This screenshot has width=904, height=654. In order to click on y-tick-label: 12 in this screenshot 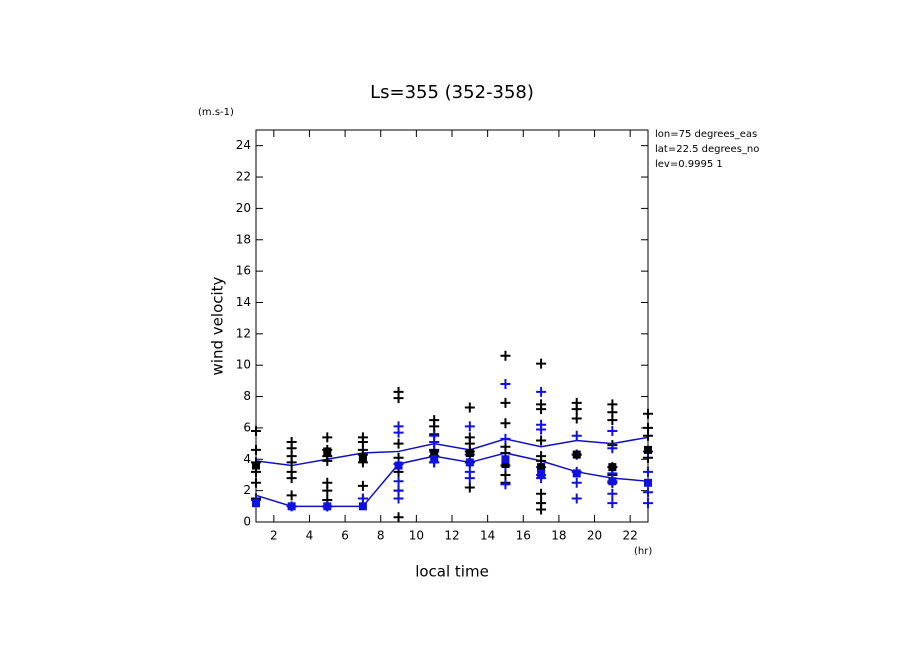, I will do `click(243, 333)`.